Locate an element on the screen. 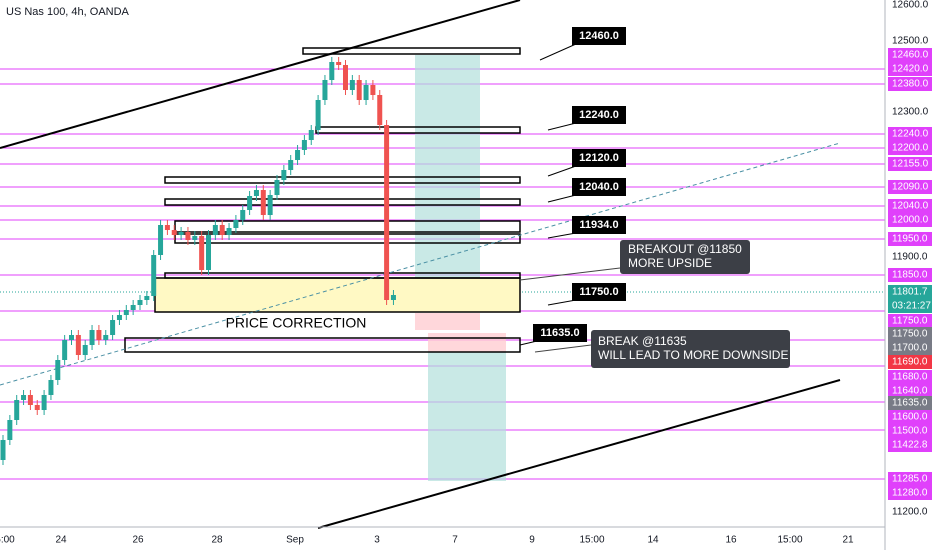 The image size is (932, 550). time-label: 16 is located at coordinates (731, 540).